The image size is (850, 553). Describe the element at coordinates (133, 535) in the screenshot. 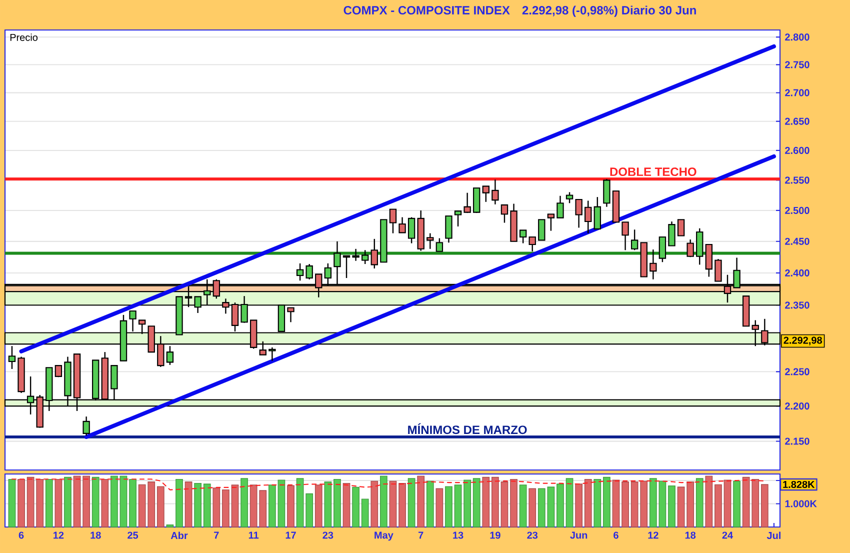

I see `x-tick-label: 25` at that location.